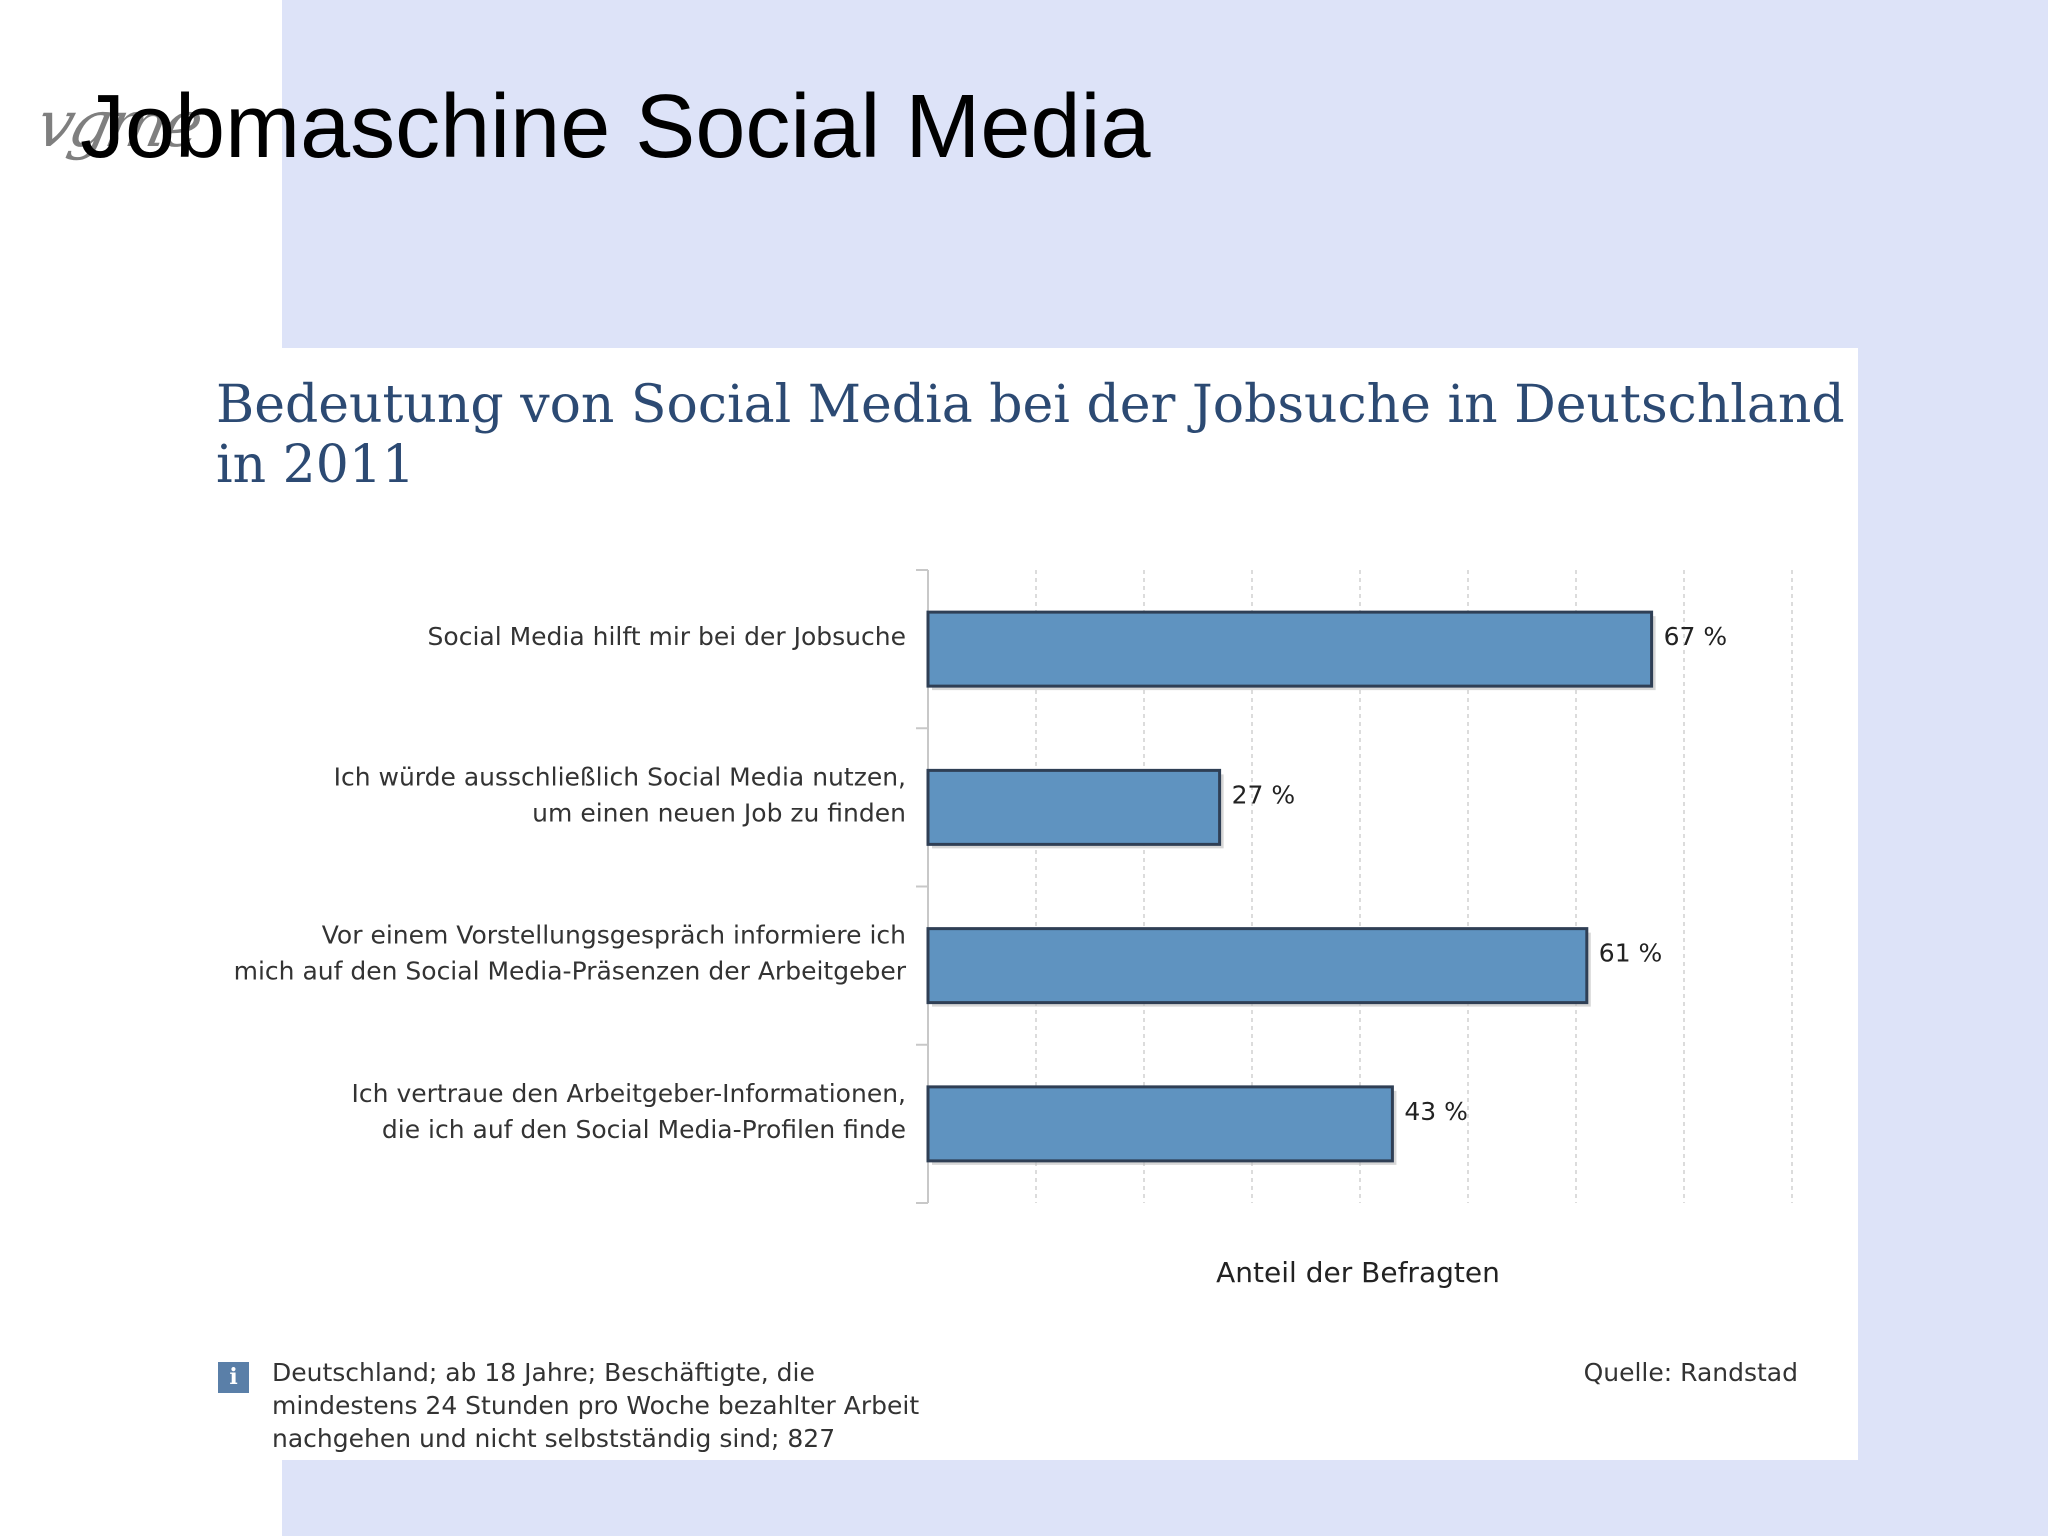  I want to click on chart-source: Quelle: Randstad, so click(1690, 1372).